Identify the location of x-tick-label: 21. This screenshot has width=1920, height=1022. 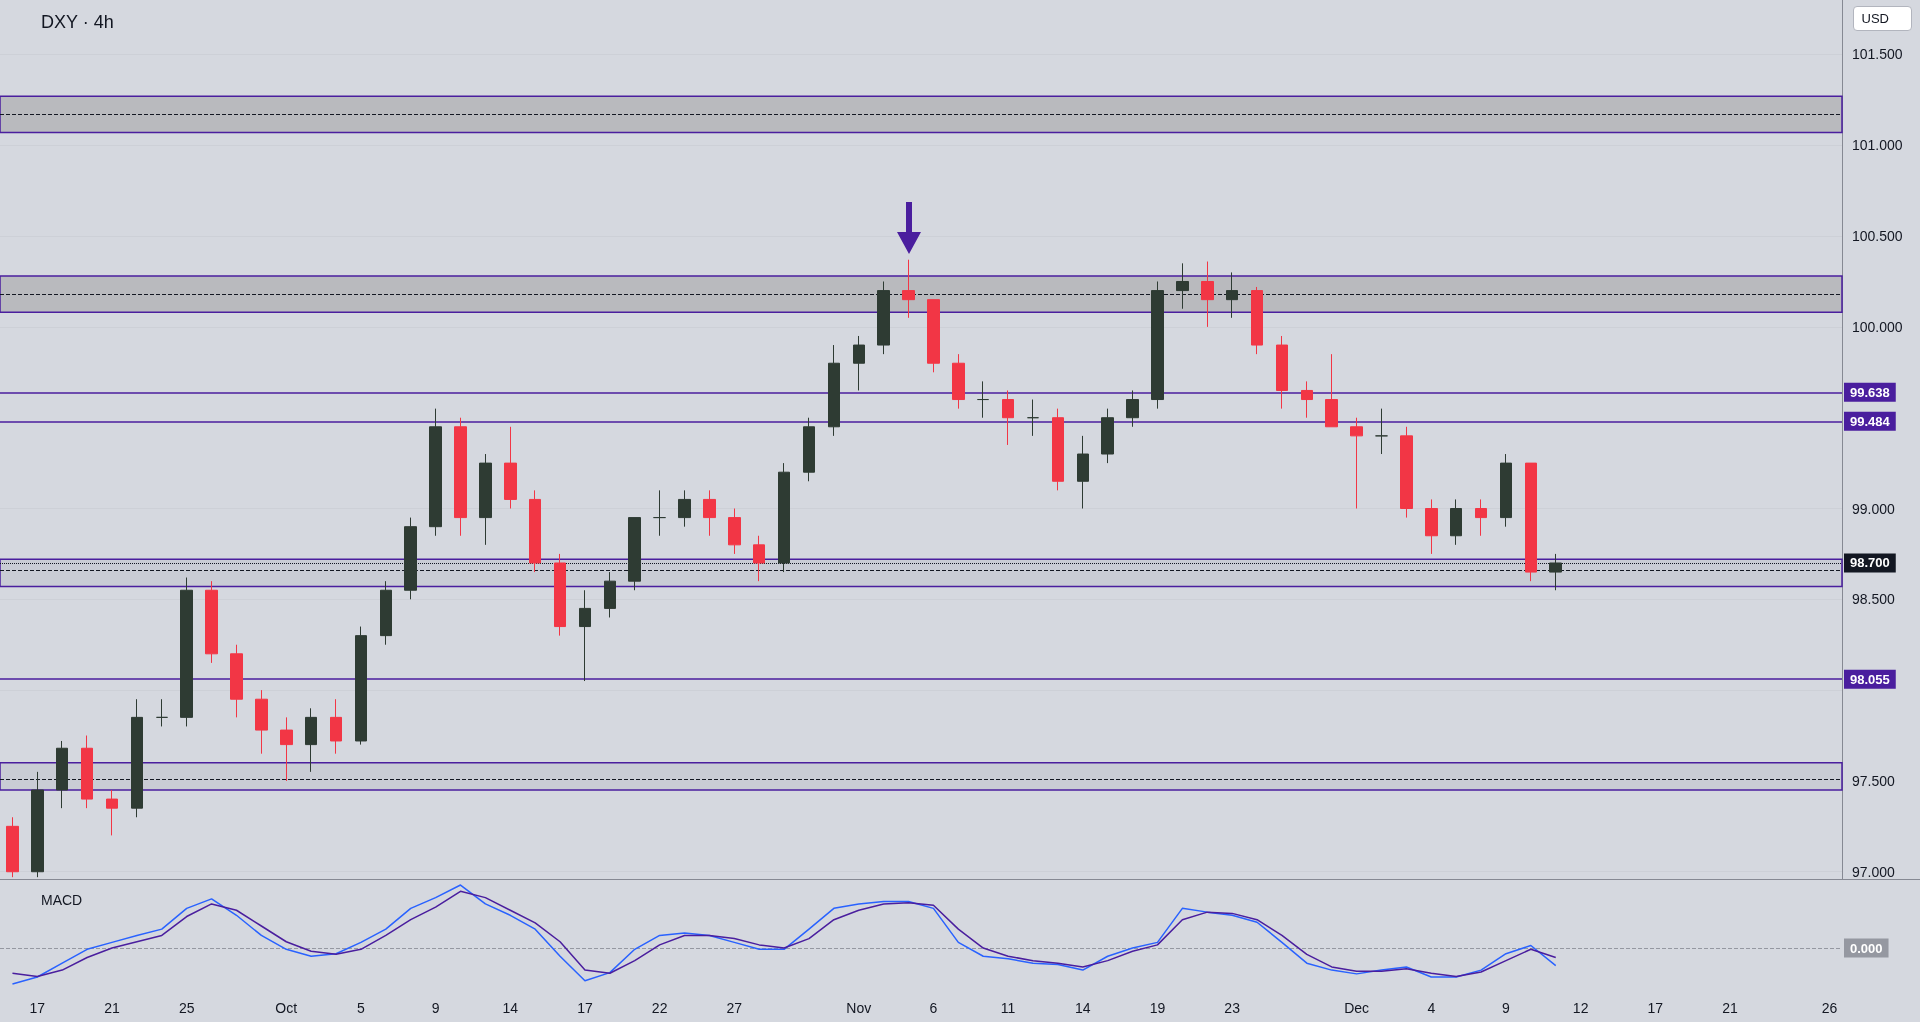
(1730, 1008).